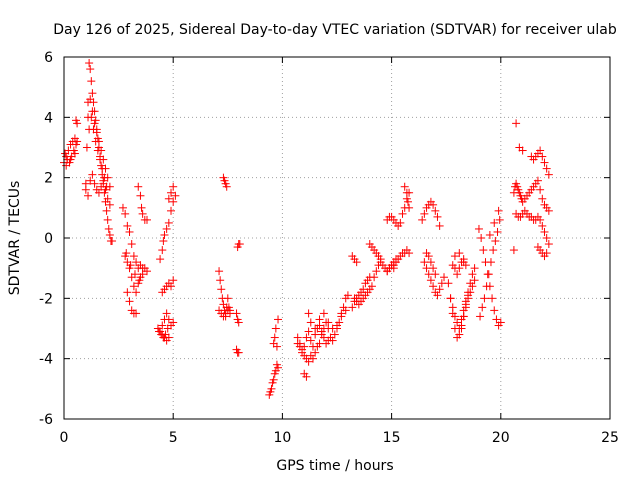 This screenshot has width=640, height=480. Describe the element at coordinates (334, 466) in the screenshot. I see `x-axis-label: GPS time / hours` at that location.